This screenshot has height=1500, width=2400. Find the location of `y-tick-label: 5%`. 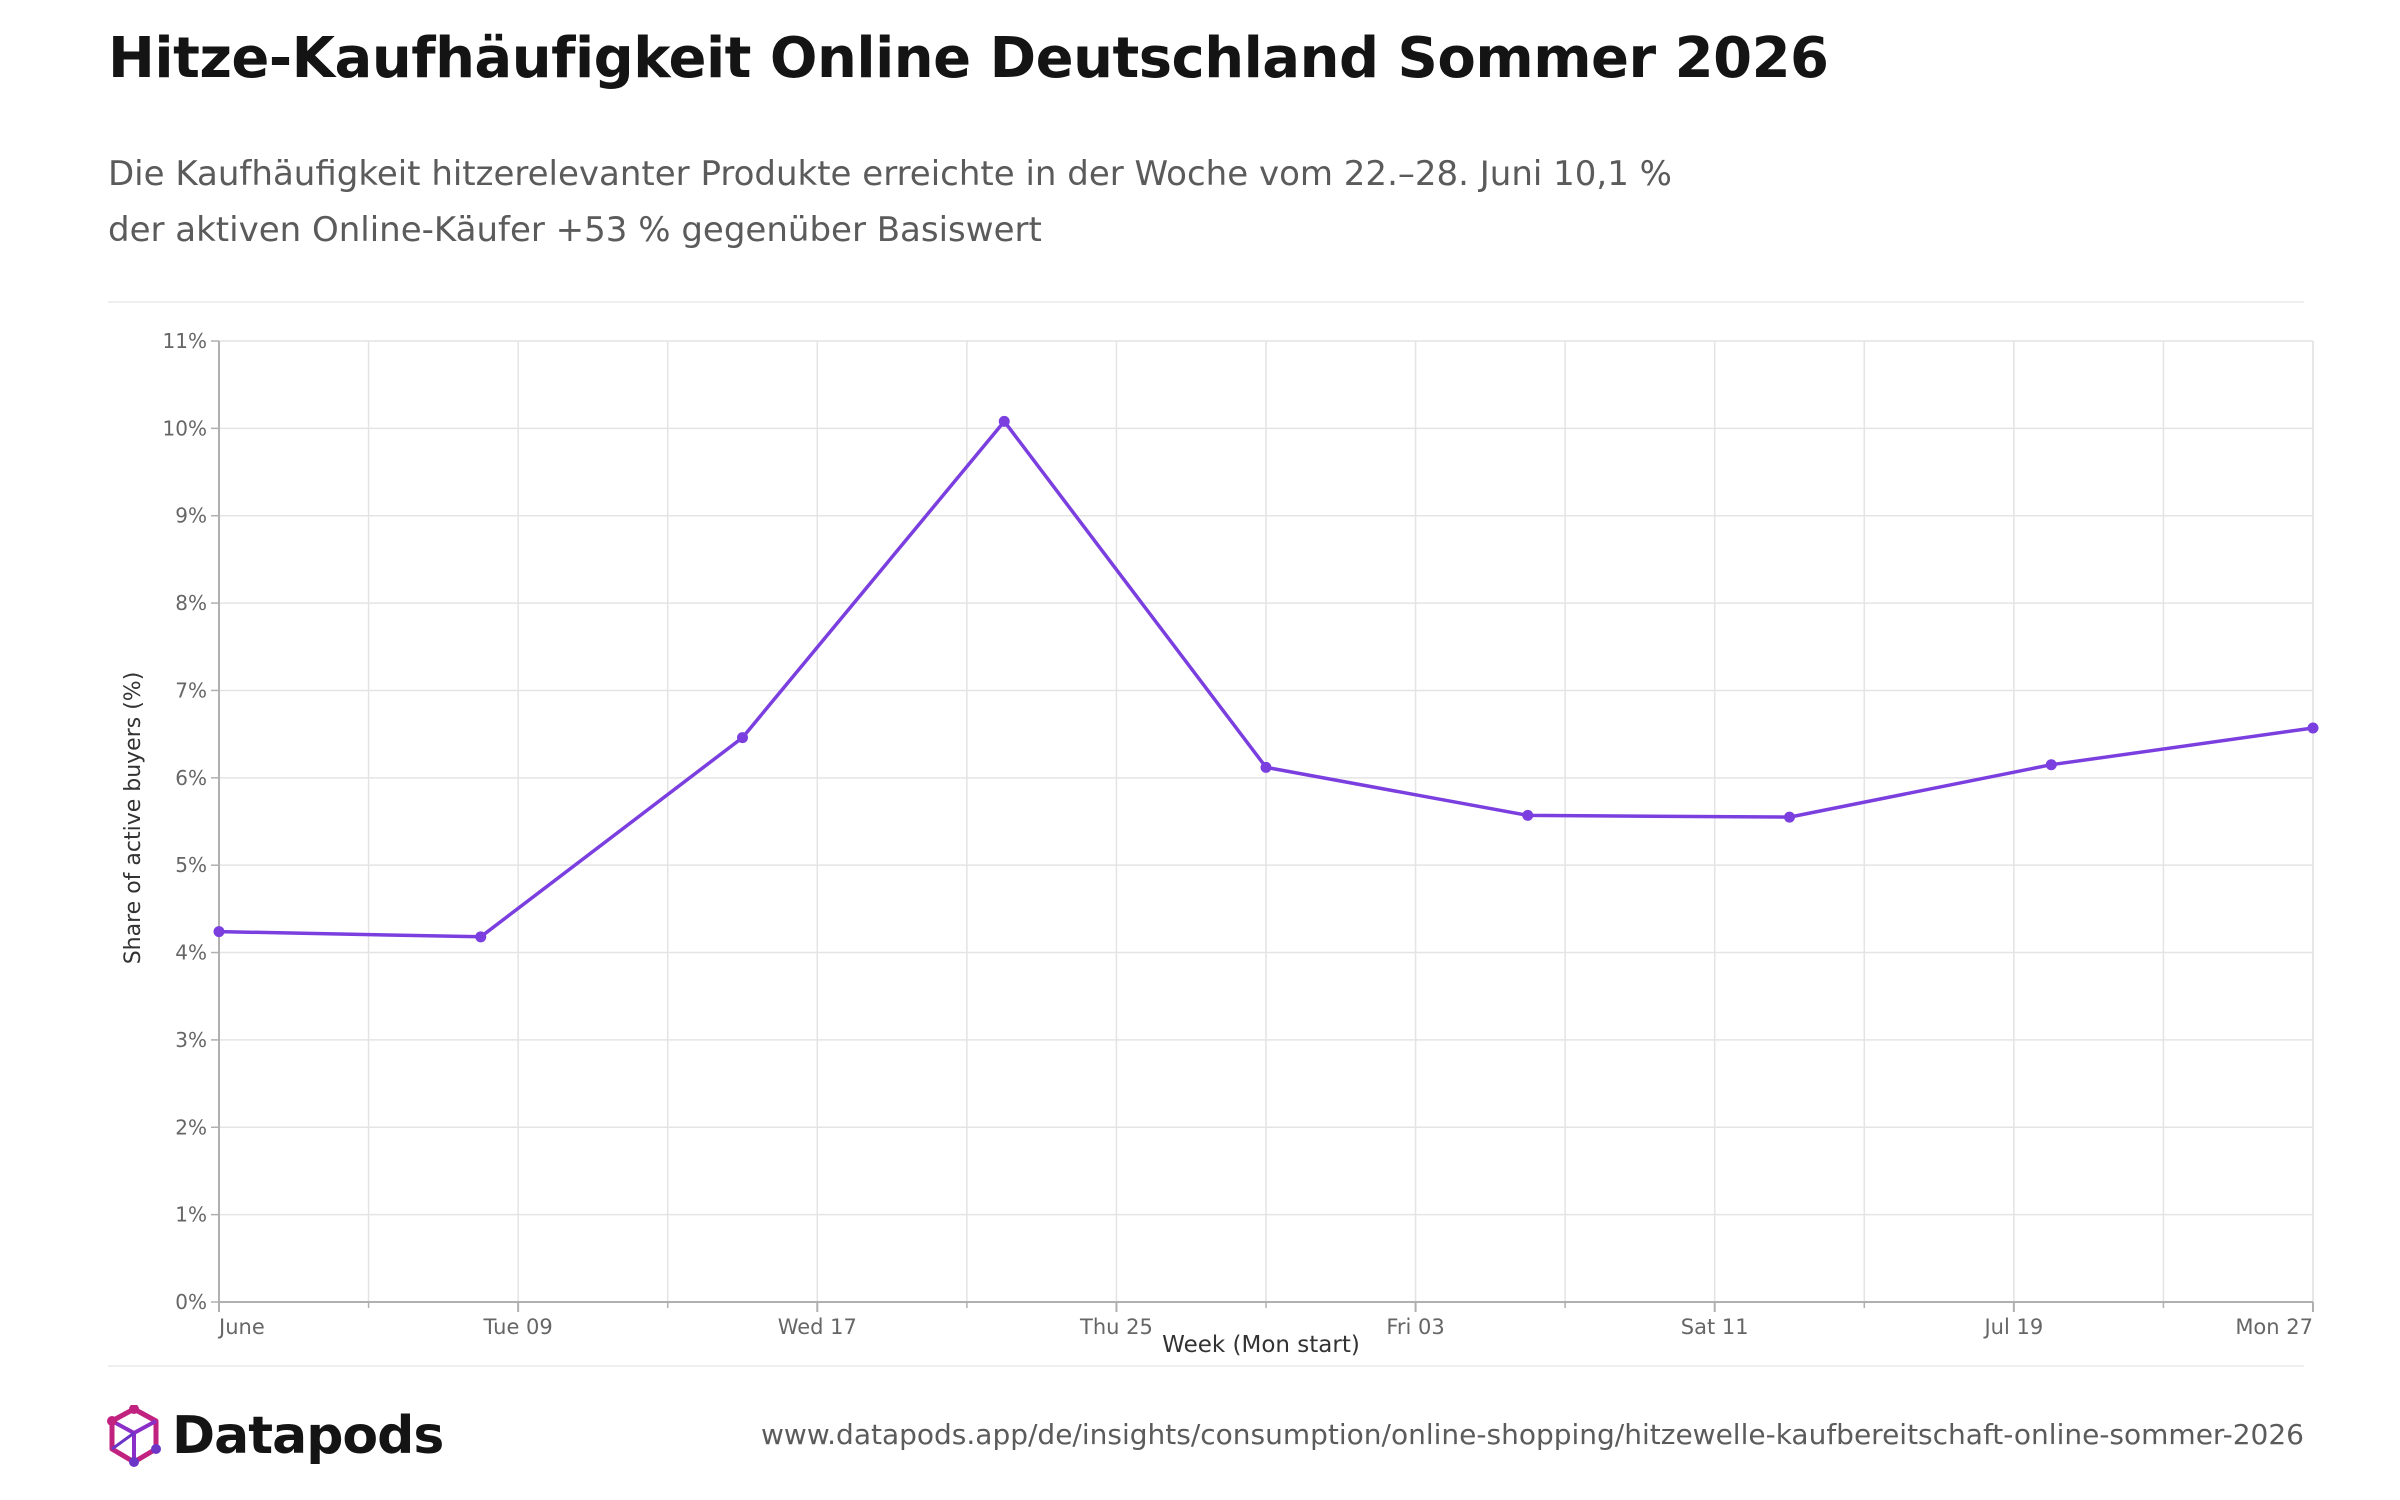

y-tick-label: 5% is located at coordinates (191, 865).